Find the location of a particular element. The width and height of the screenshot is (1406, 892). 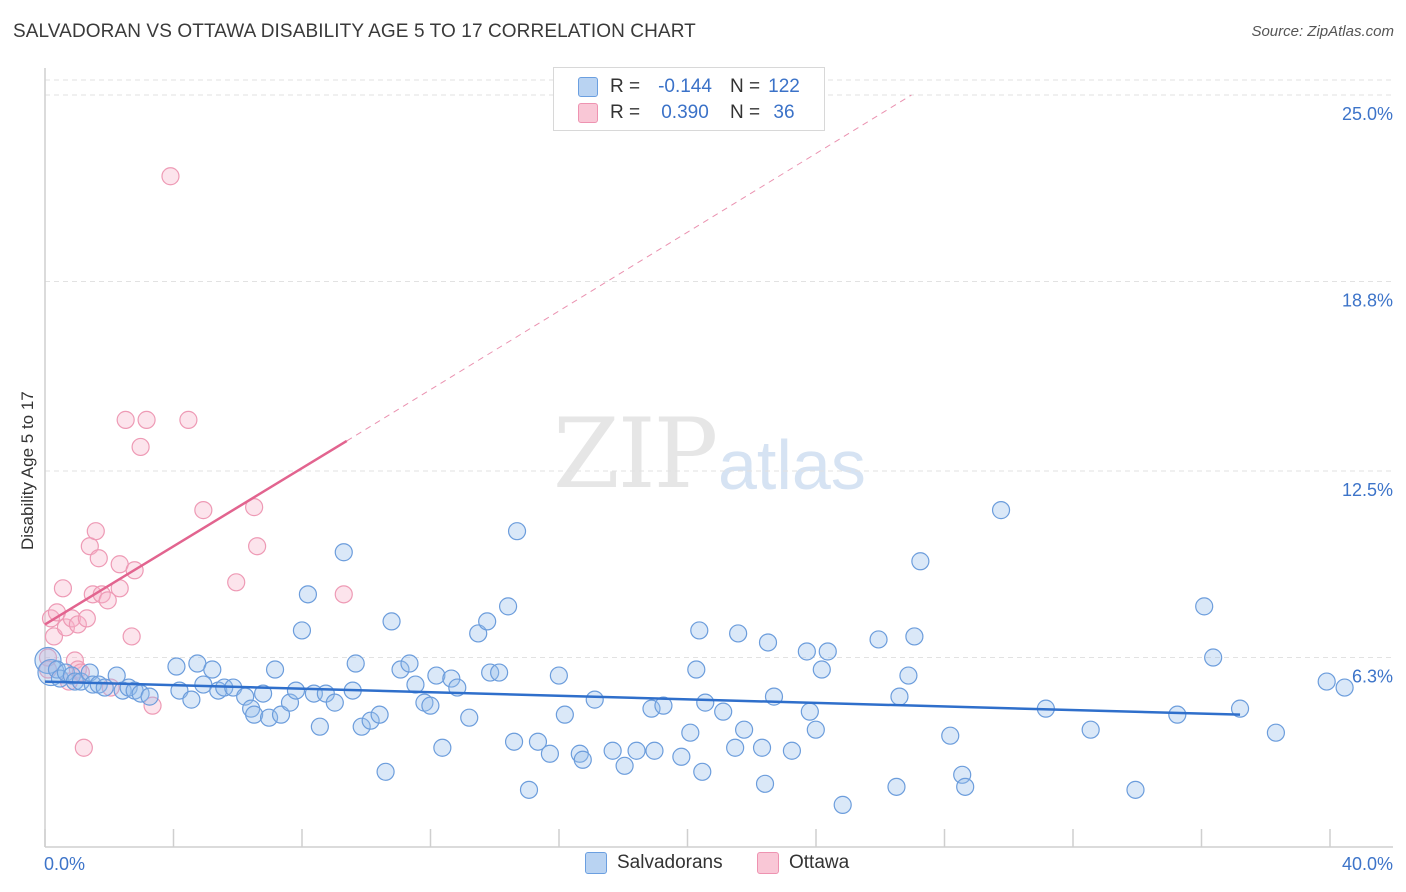

legend-r-value: -0.144 is located at coordinates (685, 86).